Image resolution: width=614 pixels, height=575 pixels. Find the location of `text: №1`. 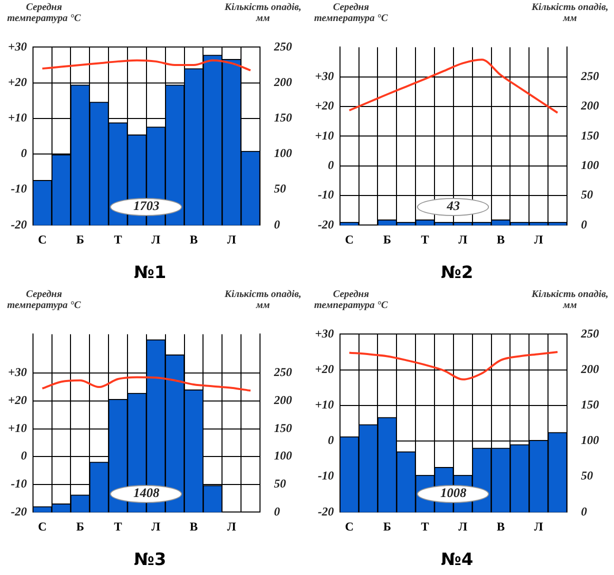

text: №1 is located at coordinates (150, 273).